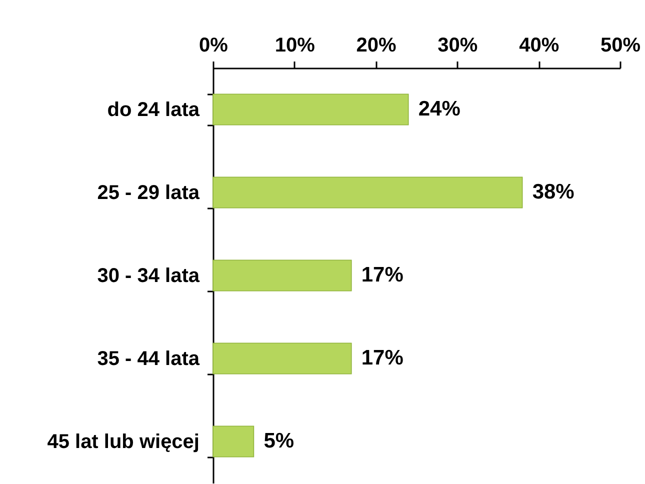  What do you see at coordinates (148, 193) in the screenshot?
I see `y-tick-label: 25 - 29 lata` at bounding box center [148, 193].